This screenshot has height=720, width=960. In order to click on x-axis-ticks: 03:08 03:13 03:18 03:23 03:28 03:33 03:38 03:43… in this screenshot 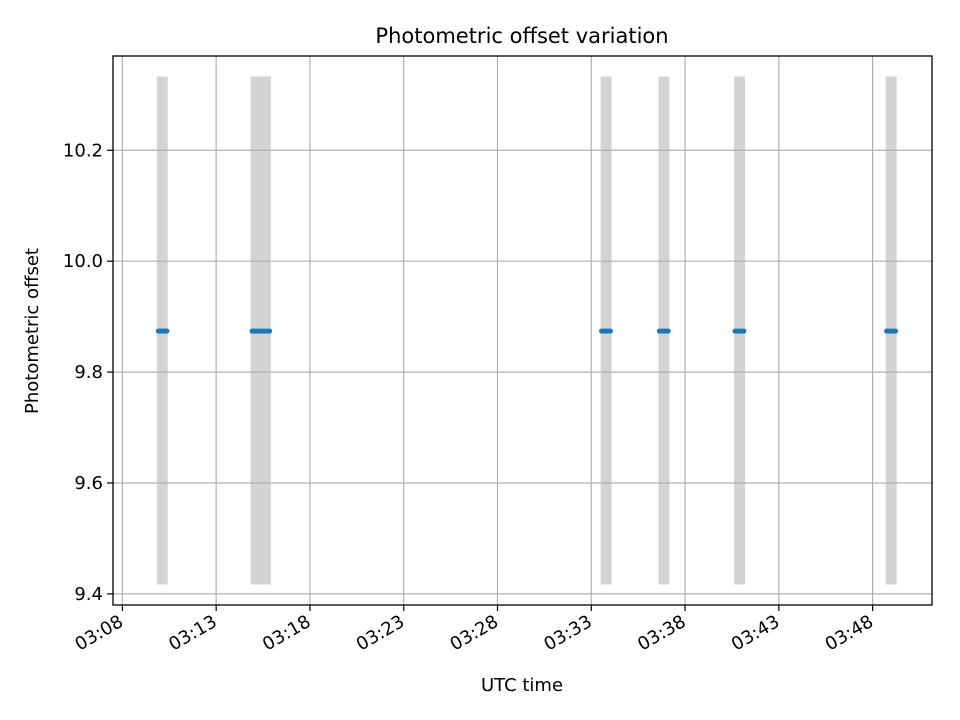, I will do `click(474, 630)`.